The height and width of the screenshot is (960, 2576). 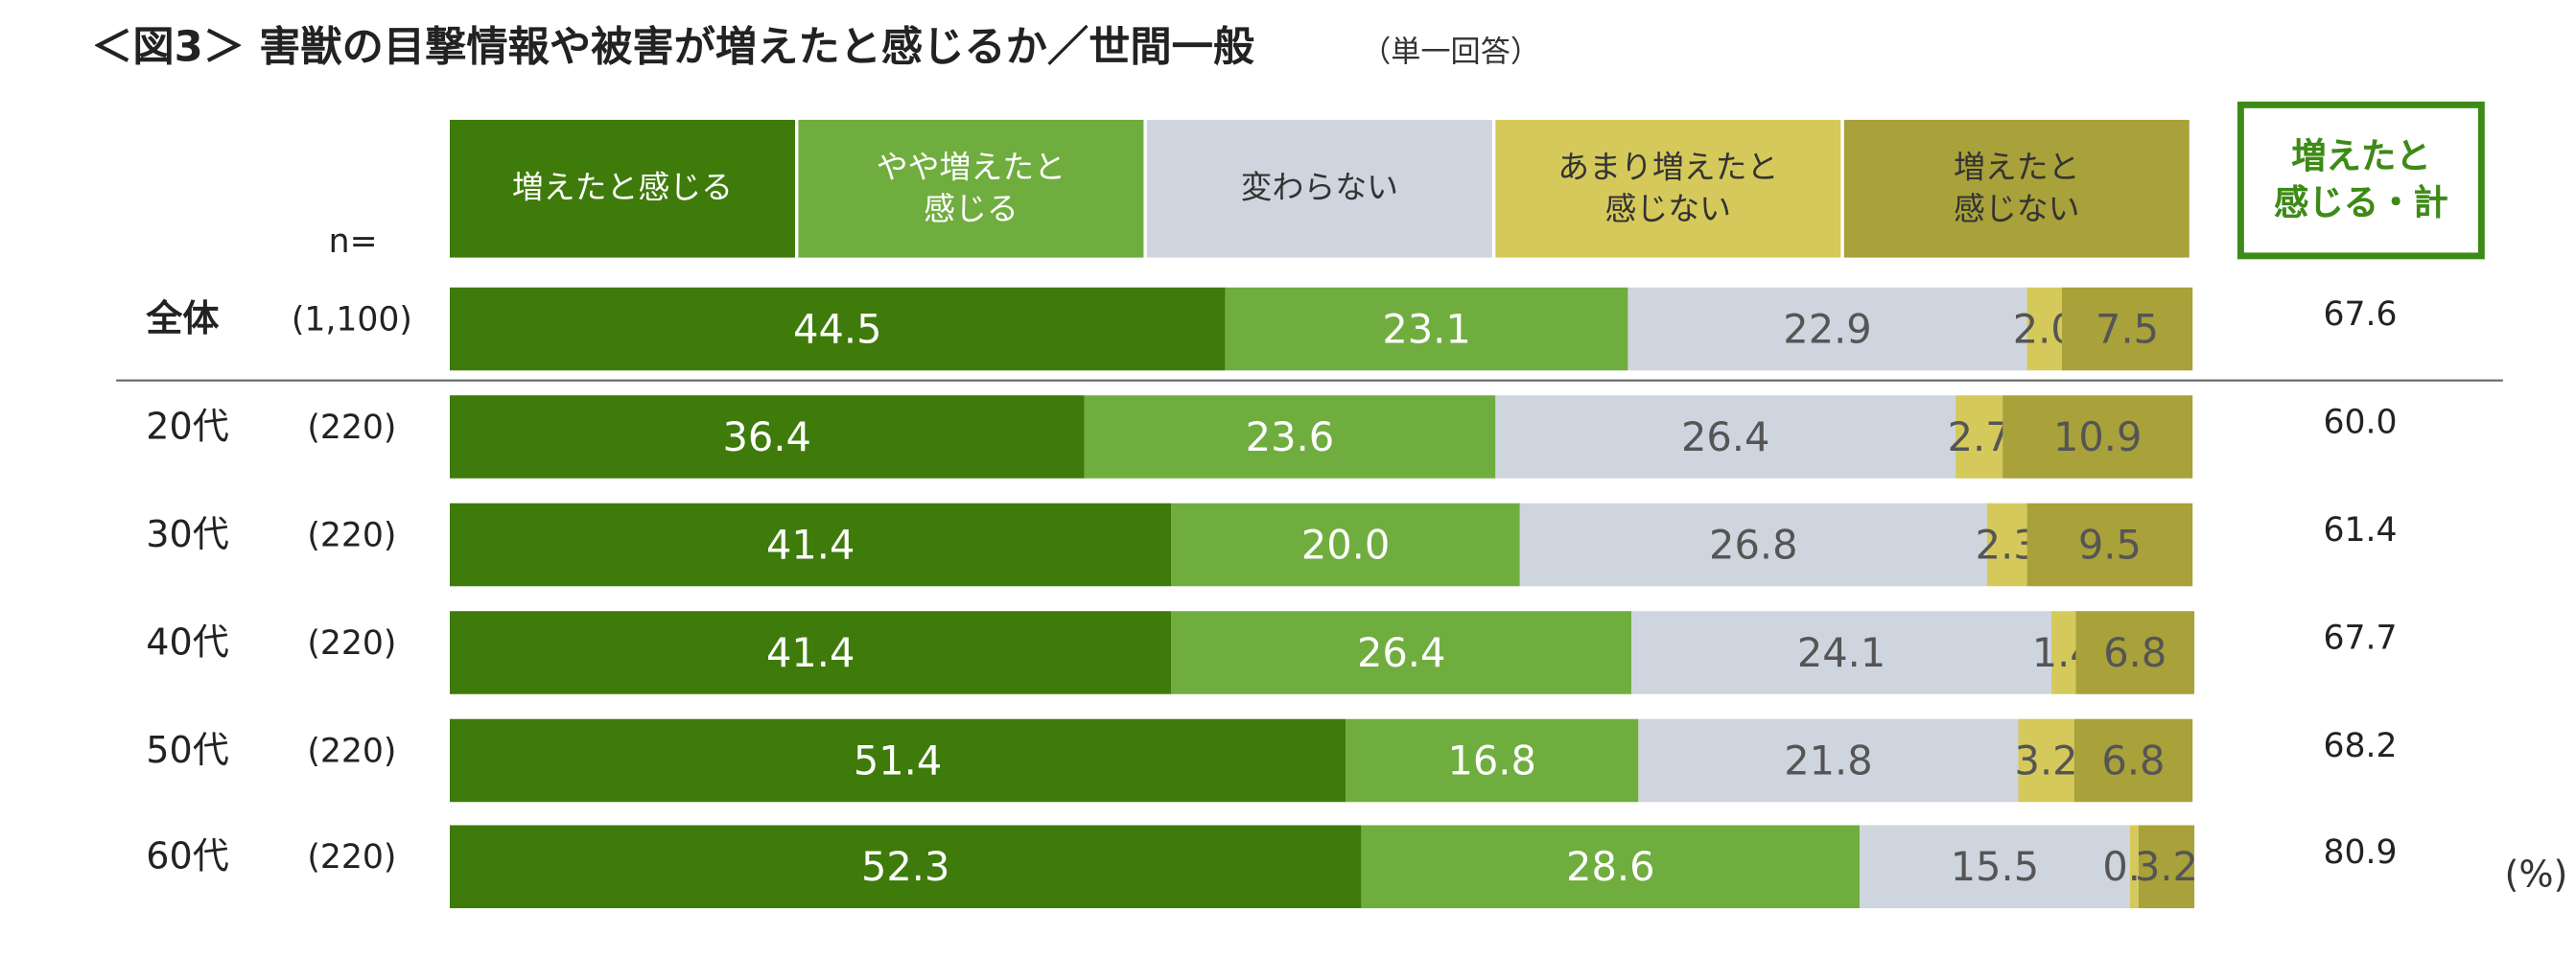 I want to click on legend-label: あまり増えたと 感じない, so click(x=1668, y=188).